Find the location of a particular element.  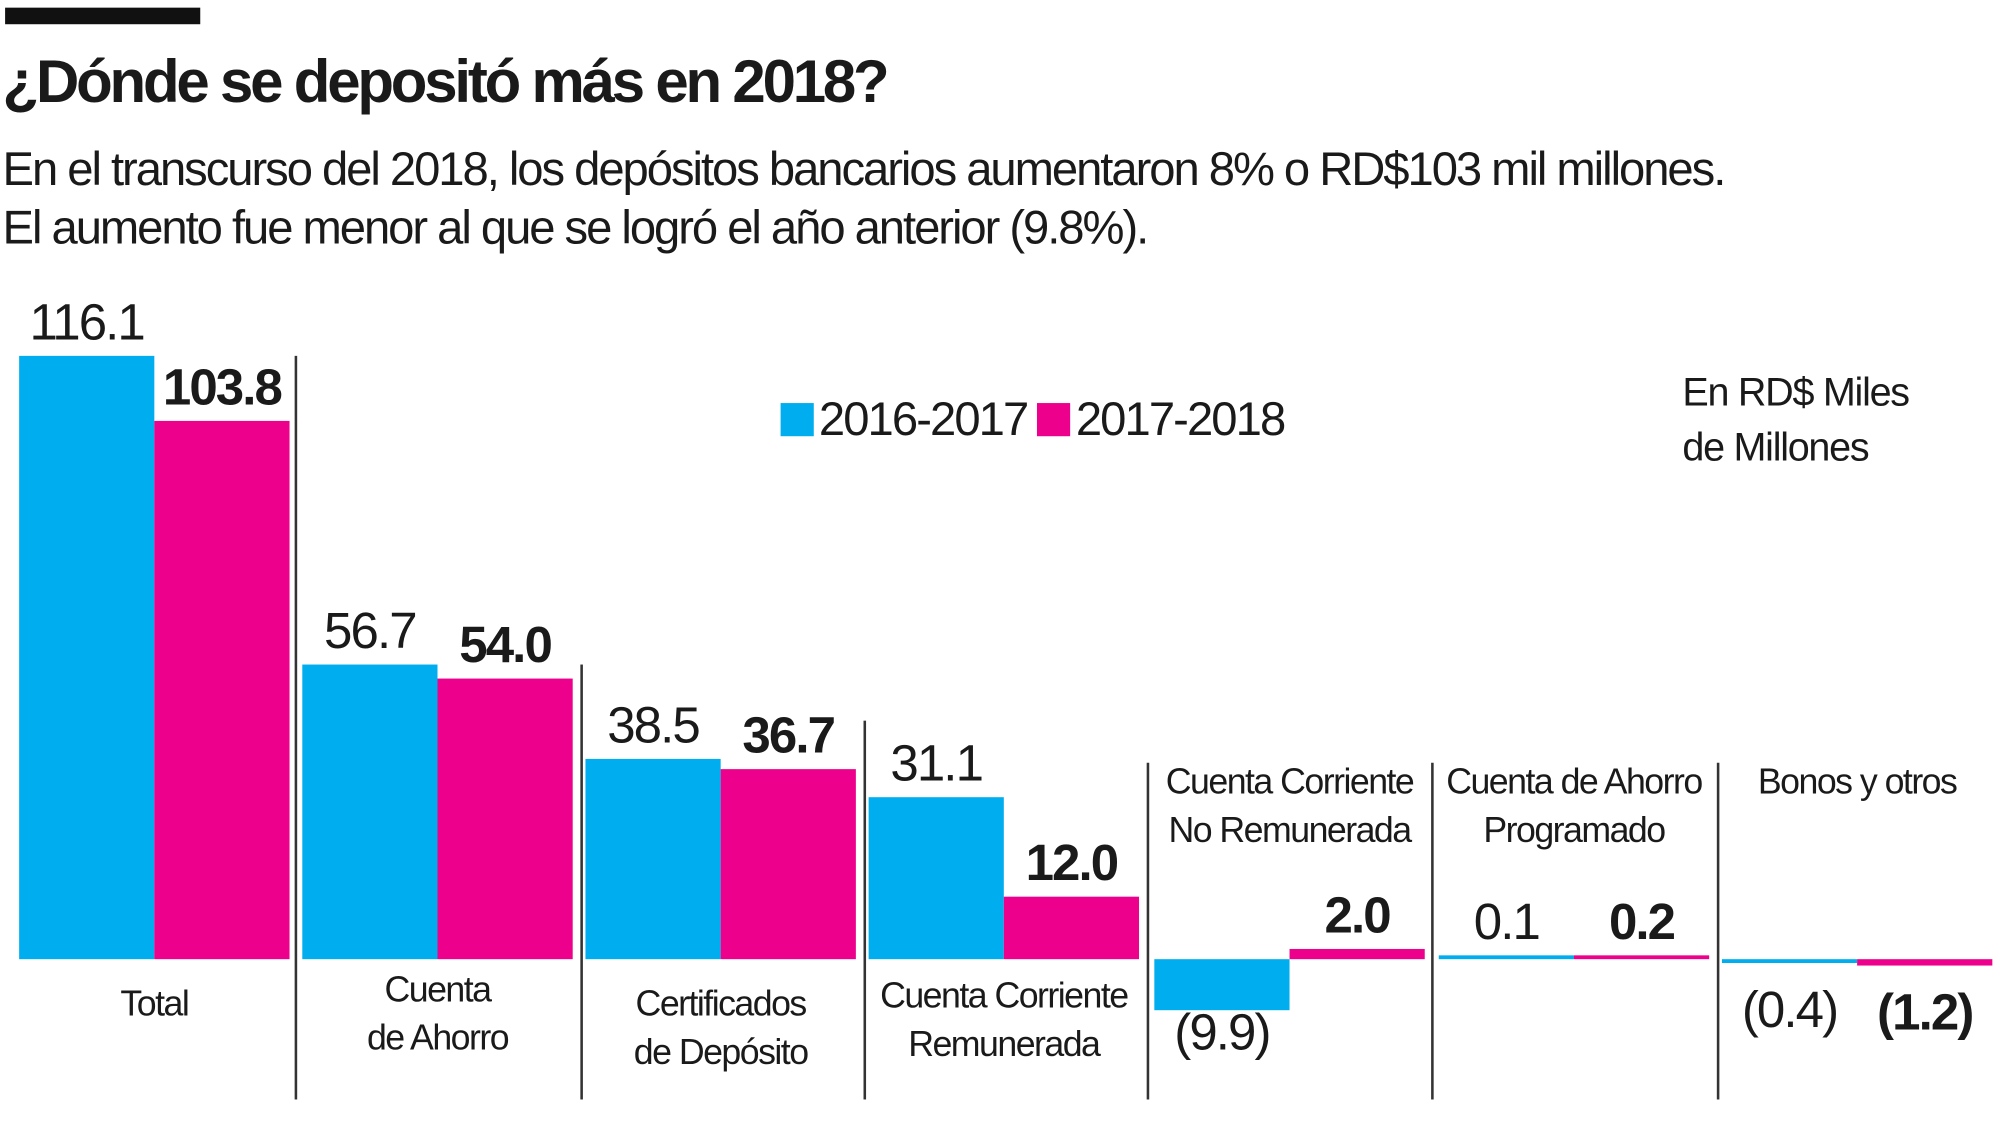

header-rule is located at coordinates (103, 16).